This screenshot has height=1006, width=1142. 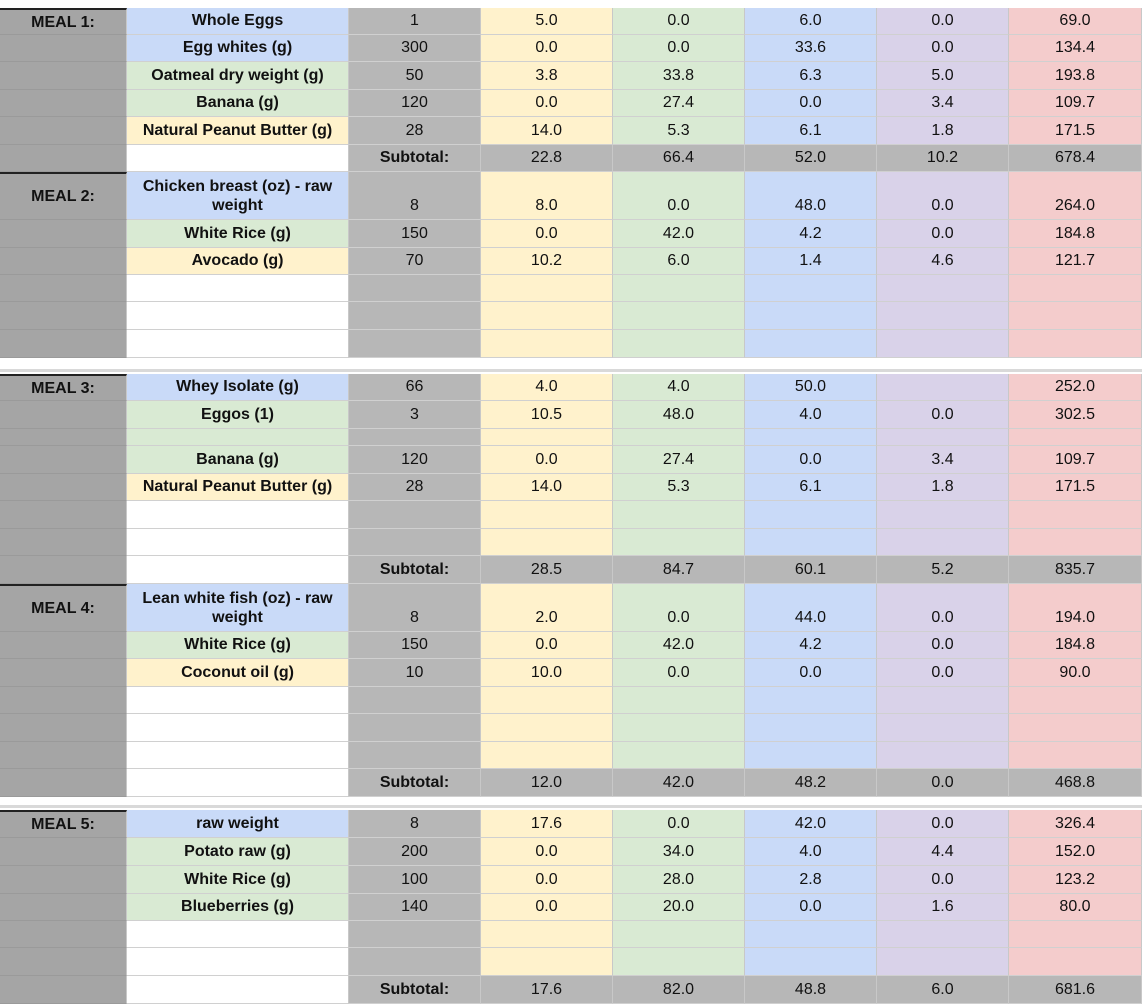 I want to click on quantity-cell: Subtotal:, so click(x=415, y=570).